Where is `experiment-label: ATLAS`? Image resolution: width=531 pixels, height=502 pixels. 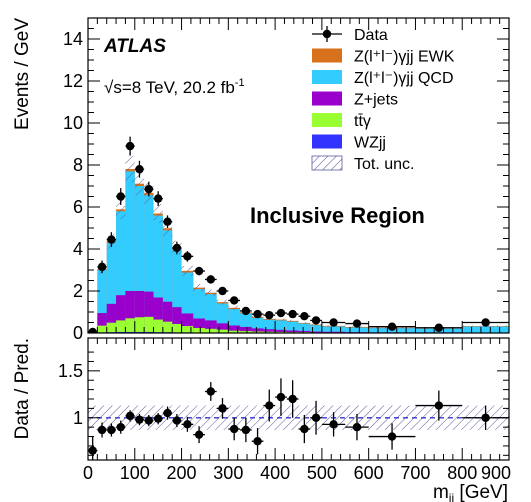
experiment-label: ATLAS is located at coordinates (134, 46).